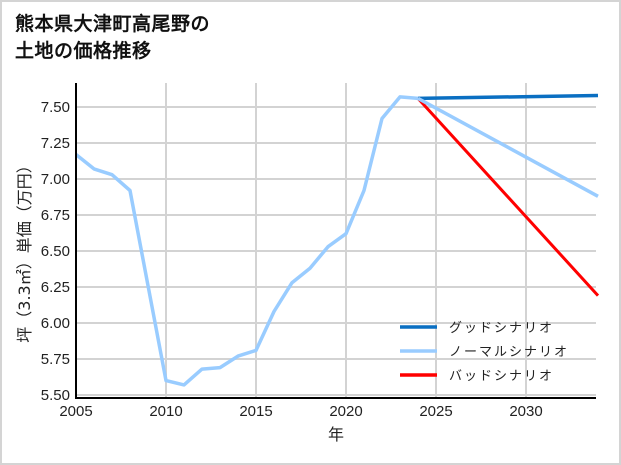 The width and height of the screenshot is (621, 465). I want to click on y-axis-label: 坪（3.3㎡）単価（万円）, so click(24, 249).